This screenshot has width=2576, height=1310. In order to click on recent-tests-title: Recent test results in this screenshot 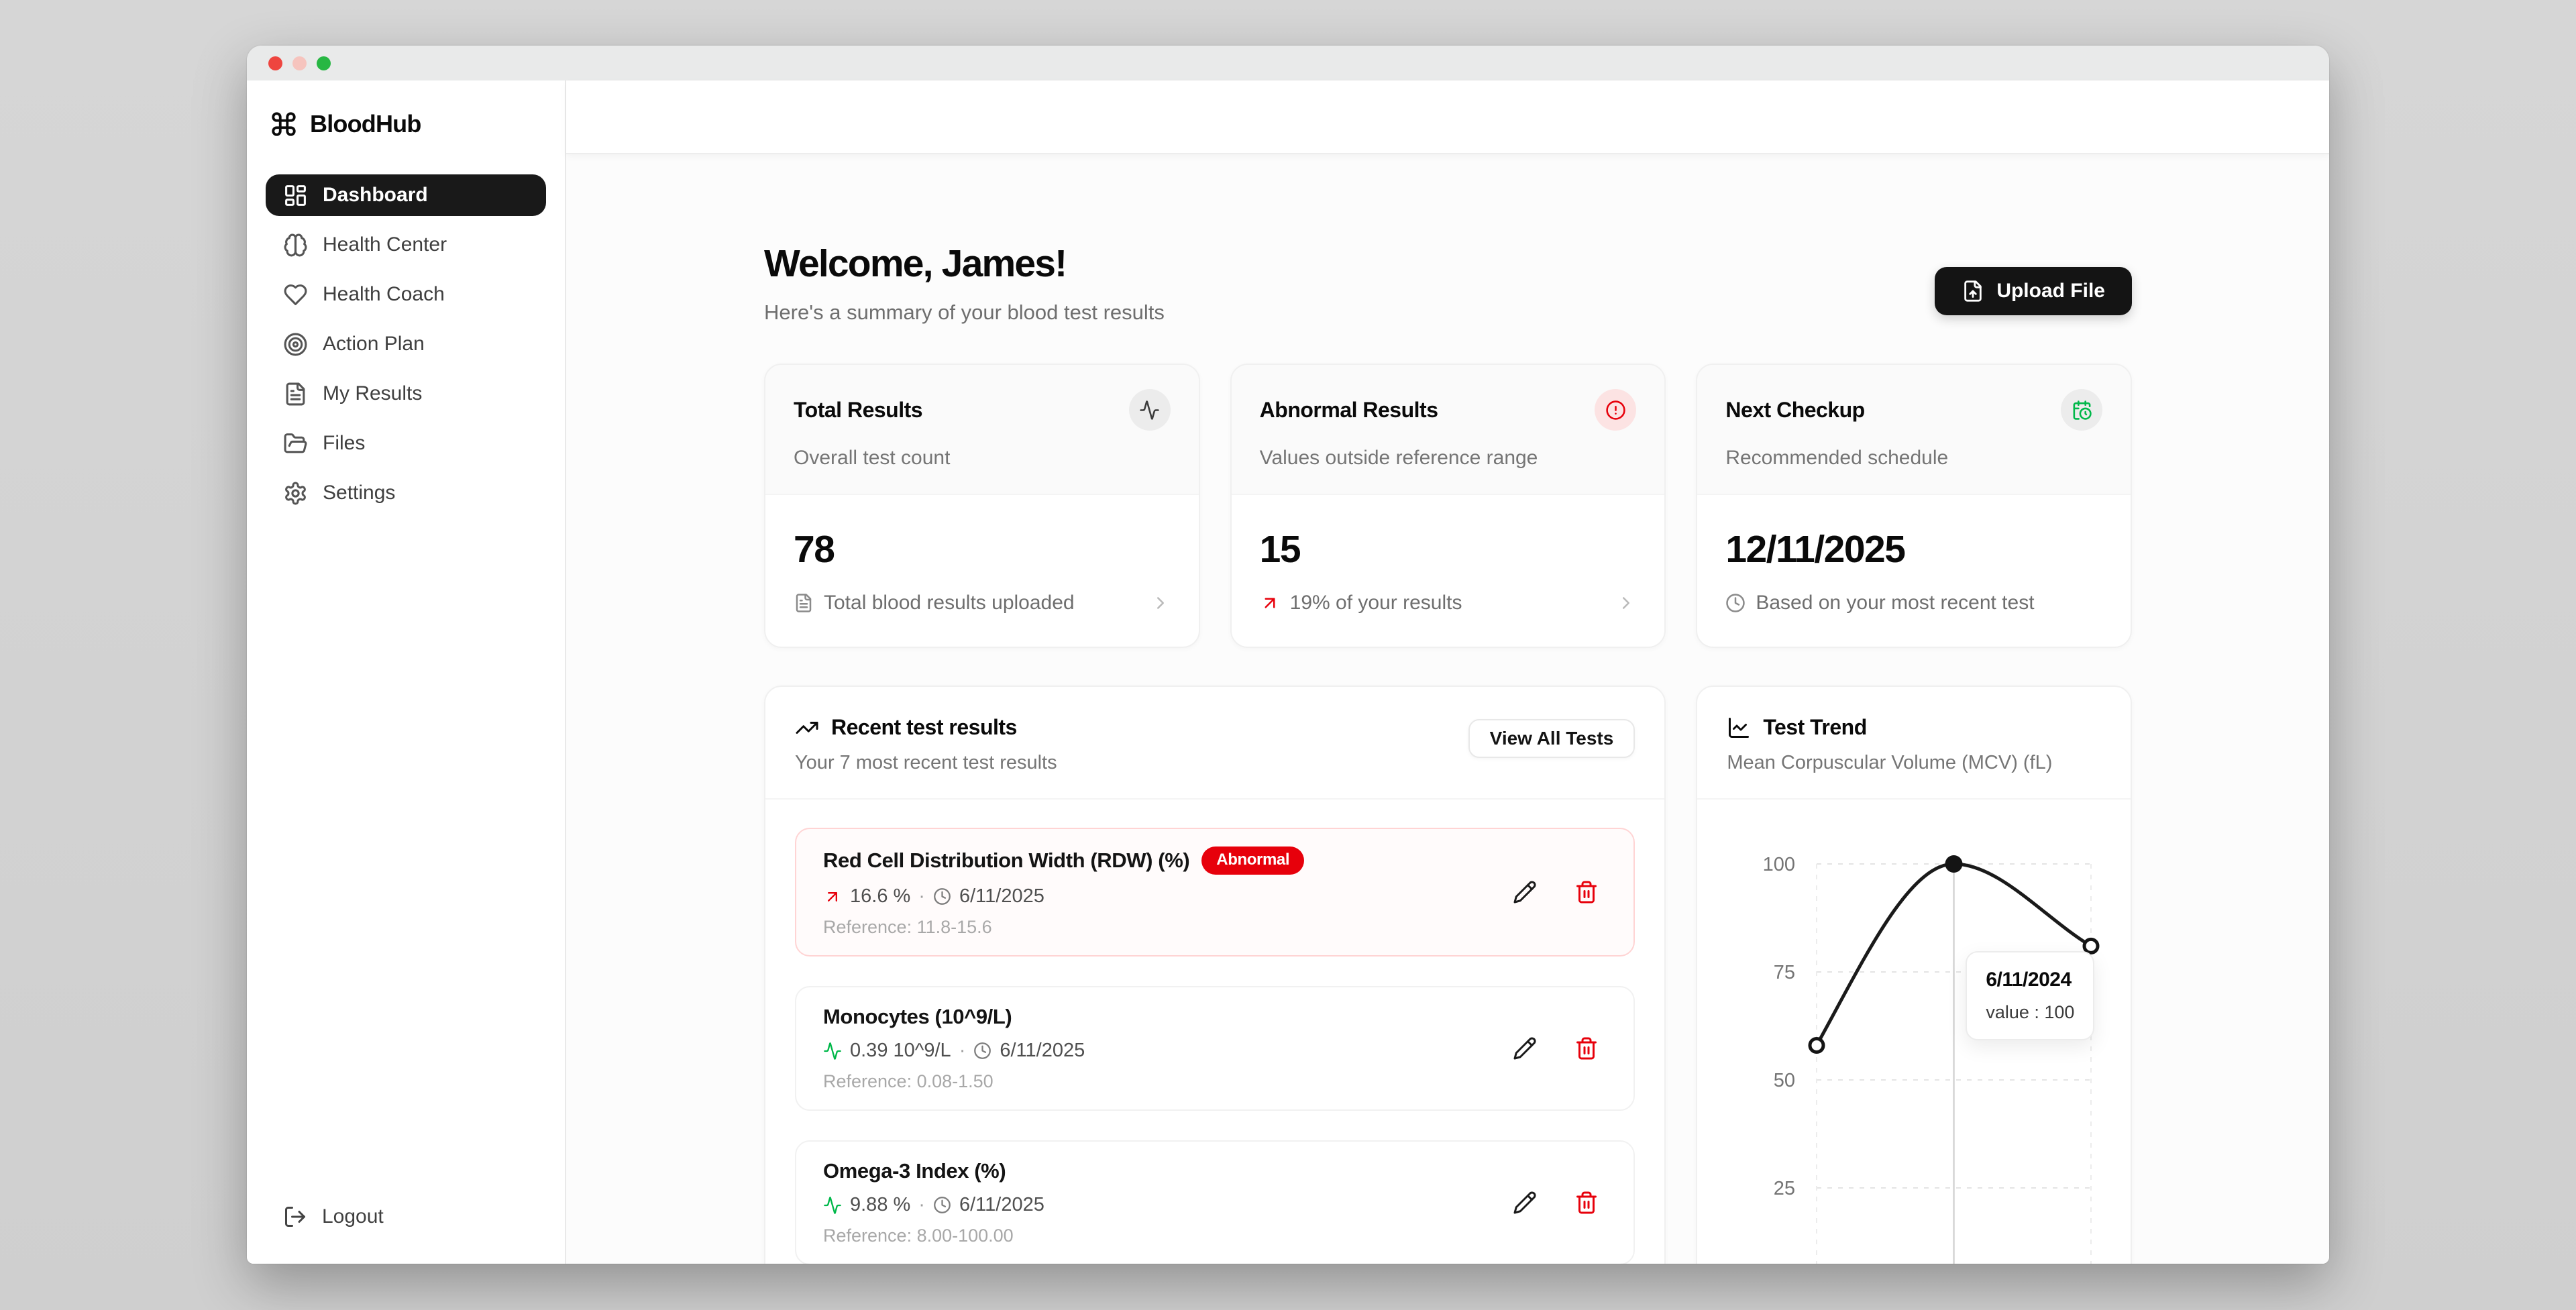, I will do `click(924, 727)`.